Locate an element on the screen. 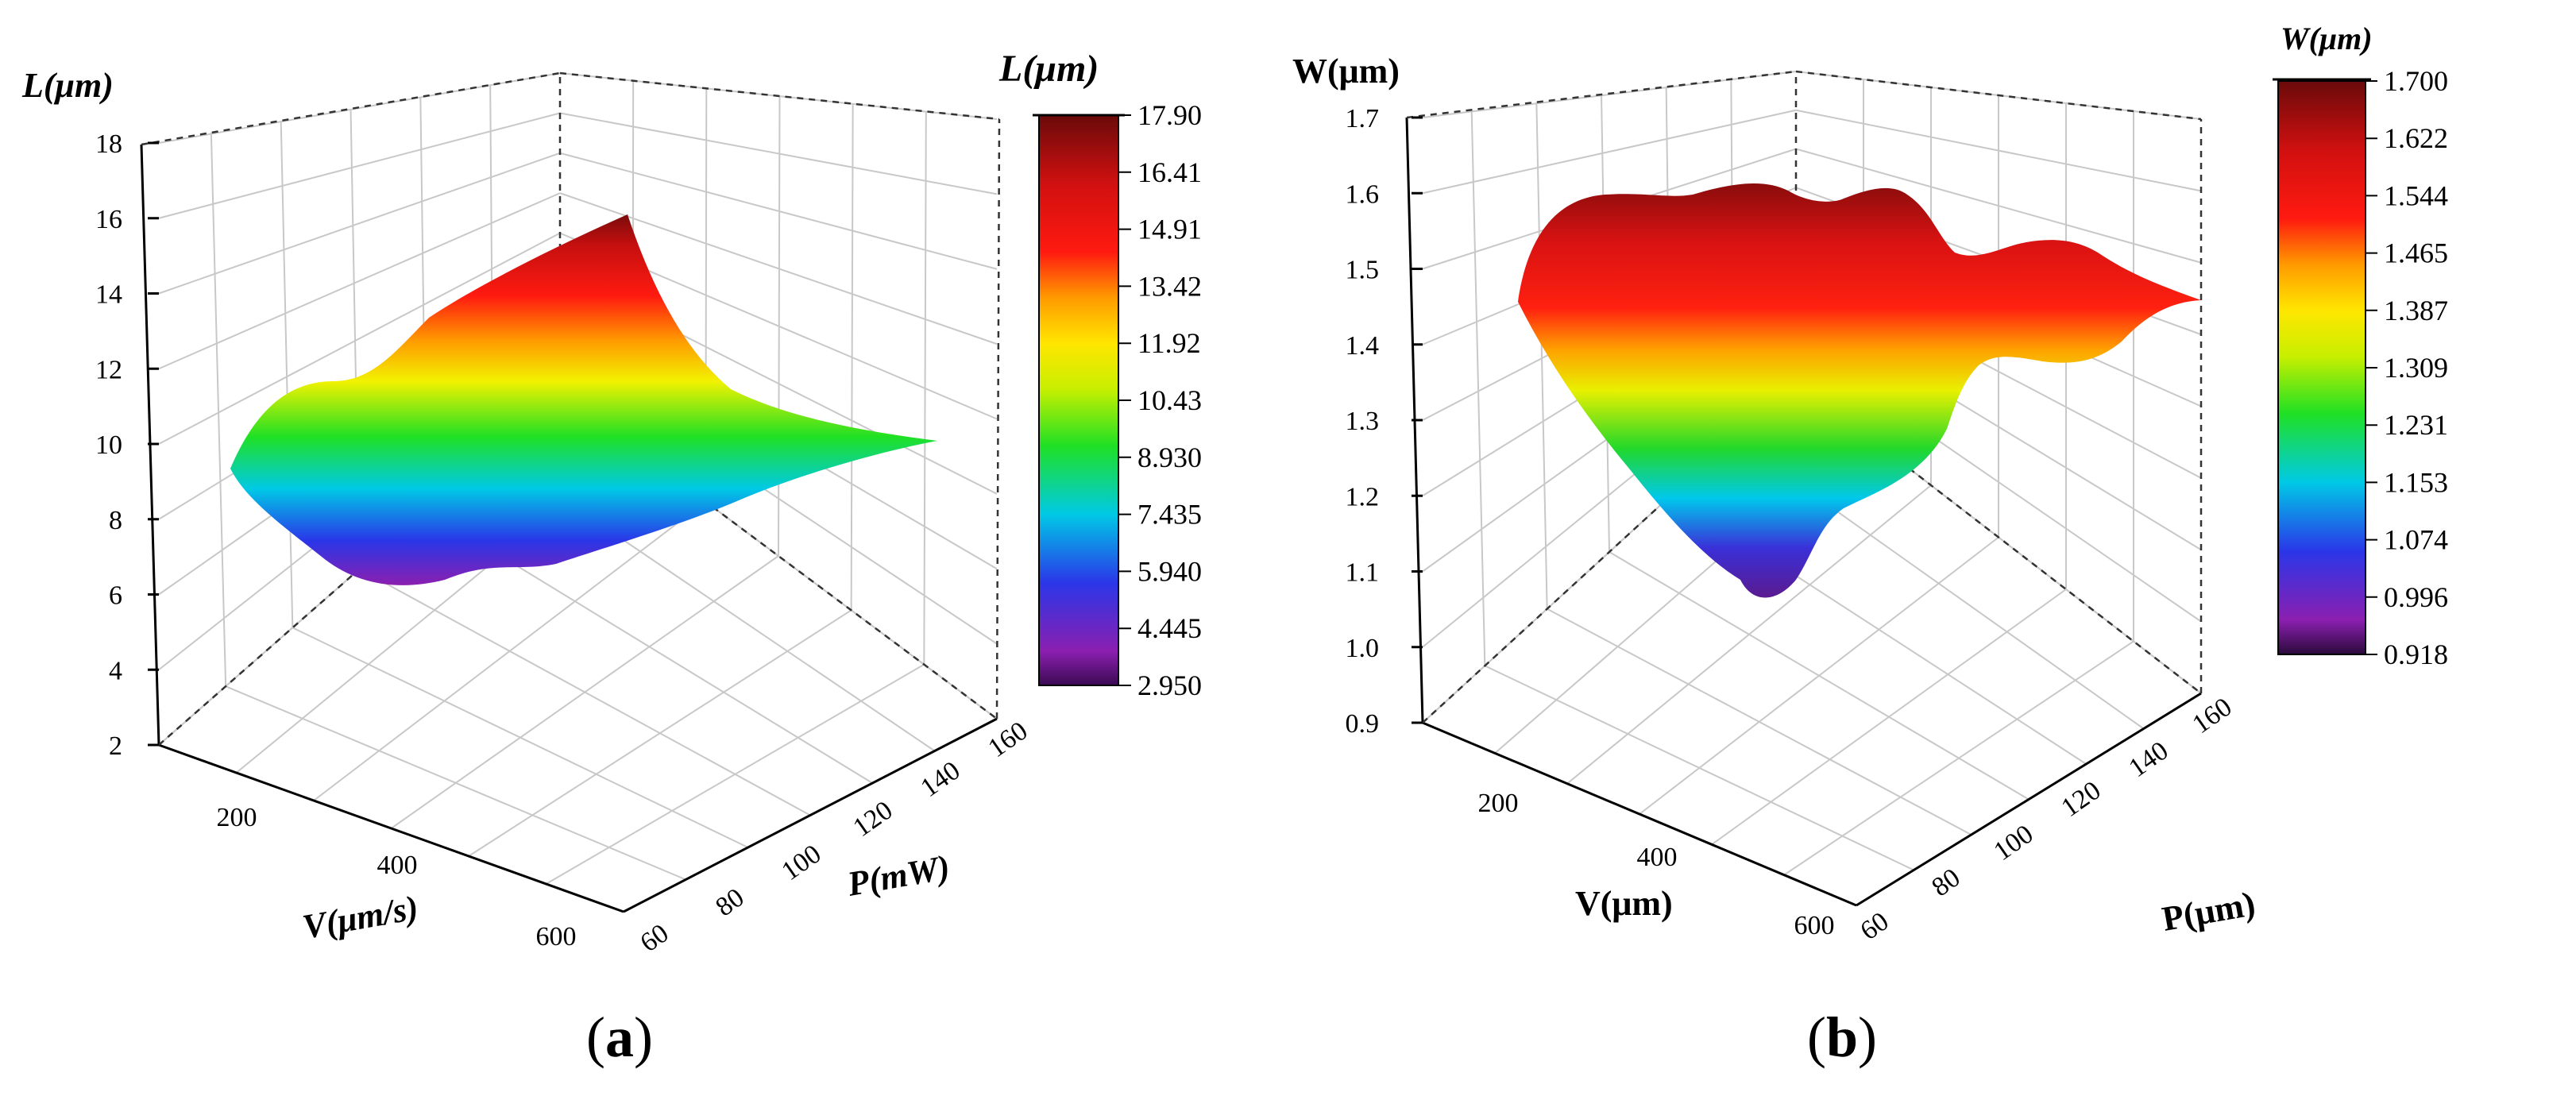  colorbar-tick-label: 4.445 is located at coordinates (1169, 628).